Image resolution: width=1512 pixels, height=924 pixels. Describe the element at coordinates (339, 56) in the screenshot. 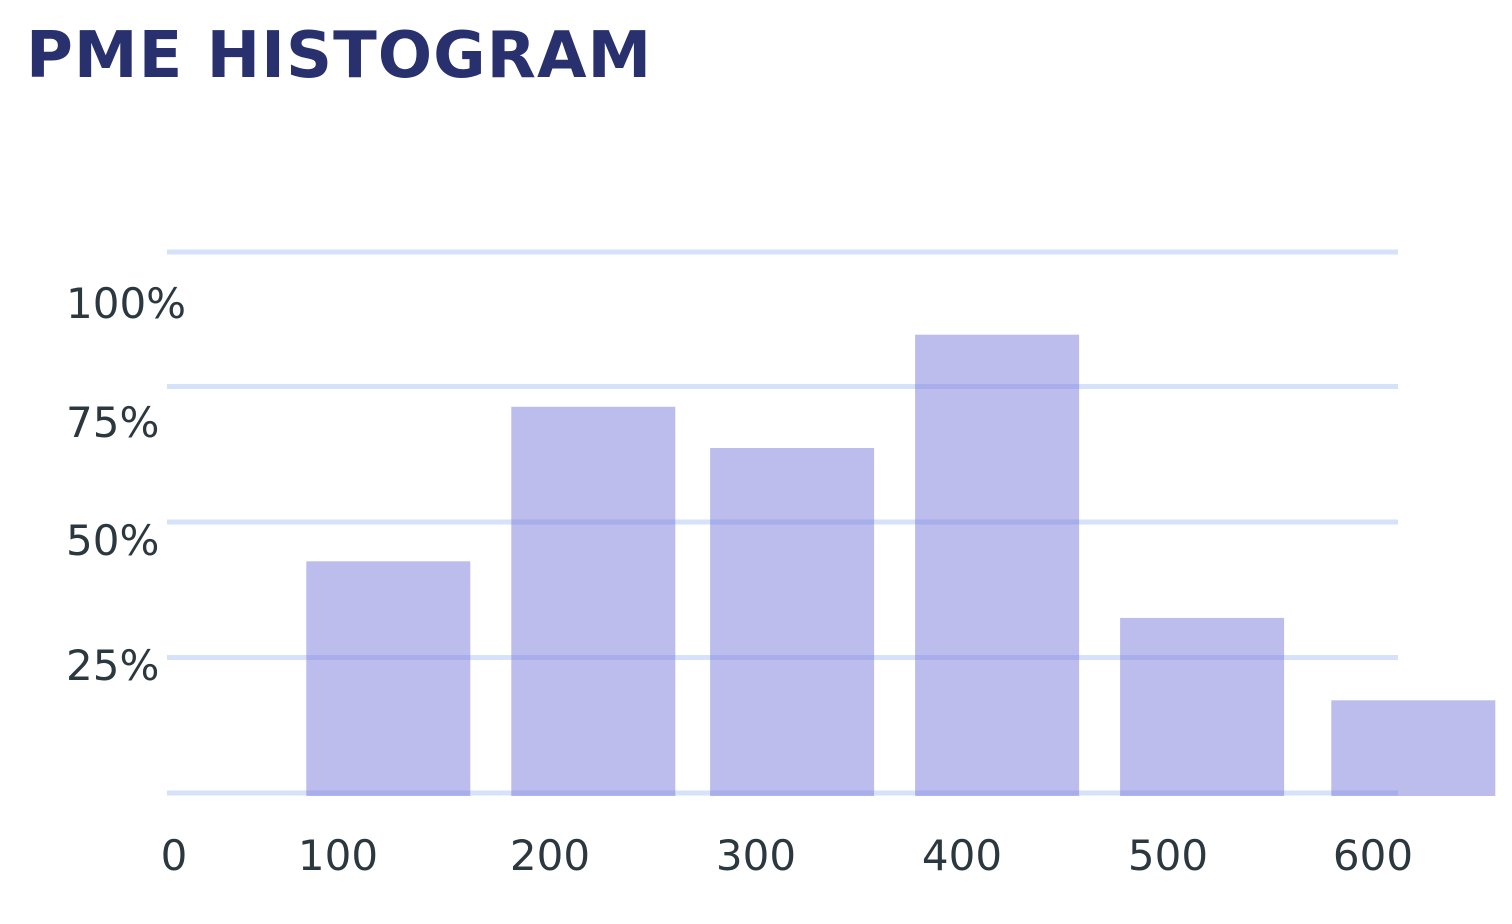

I see `chart-title: PME HISTOGRAM` at that location.